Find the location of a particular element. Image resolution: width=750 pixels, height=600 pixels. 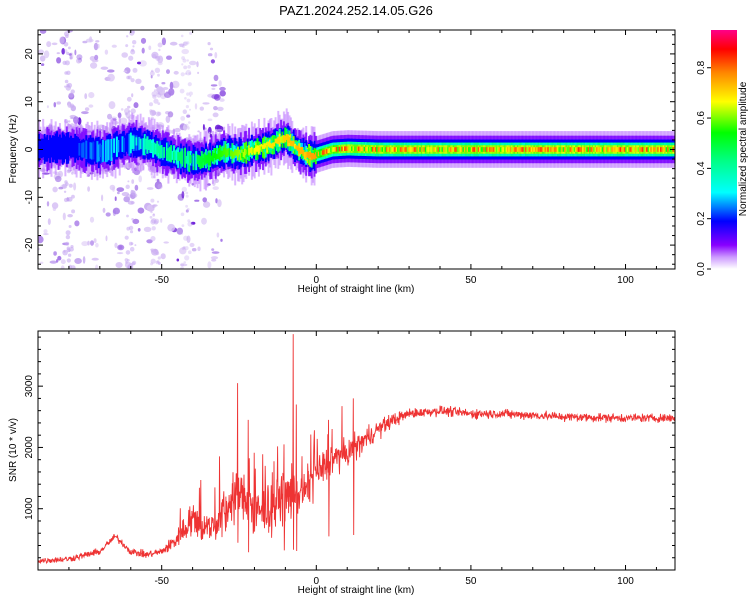

spectrogram-x-tick-label: 0 is located at coordinates (317, 280).